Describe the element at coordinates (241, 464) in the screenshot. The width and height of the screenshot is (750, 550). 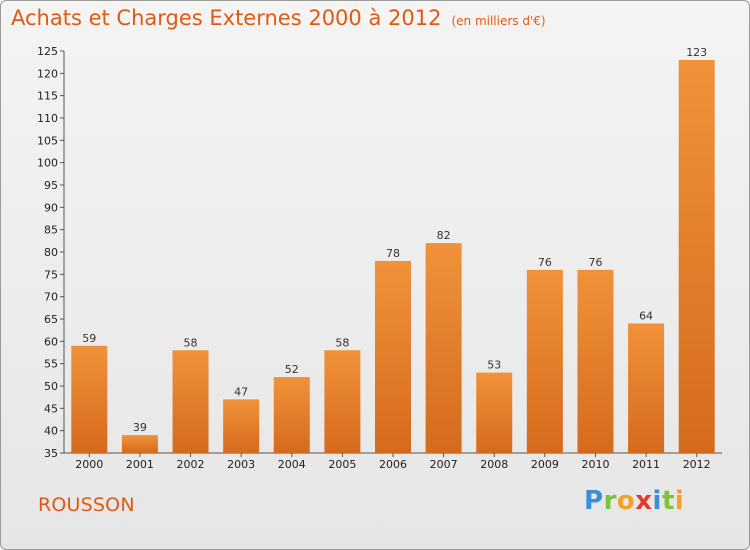
I see `x-tick-label: 2003` at that location.